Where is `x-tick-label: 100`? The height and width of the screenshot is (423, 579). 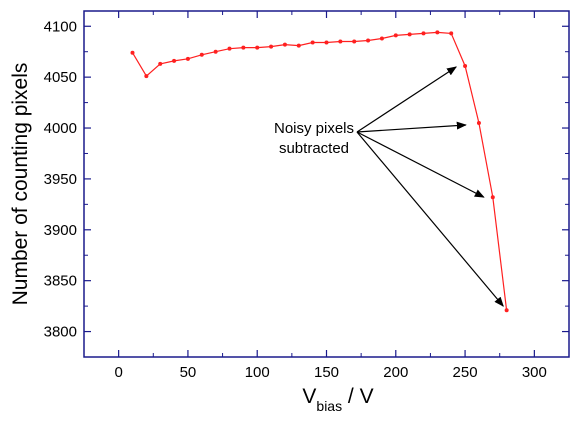
x-tick-label: 100 is located at coordinates (257, 372).